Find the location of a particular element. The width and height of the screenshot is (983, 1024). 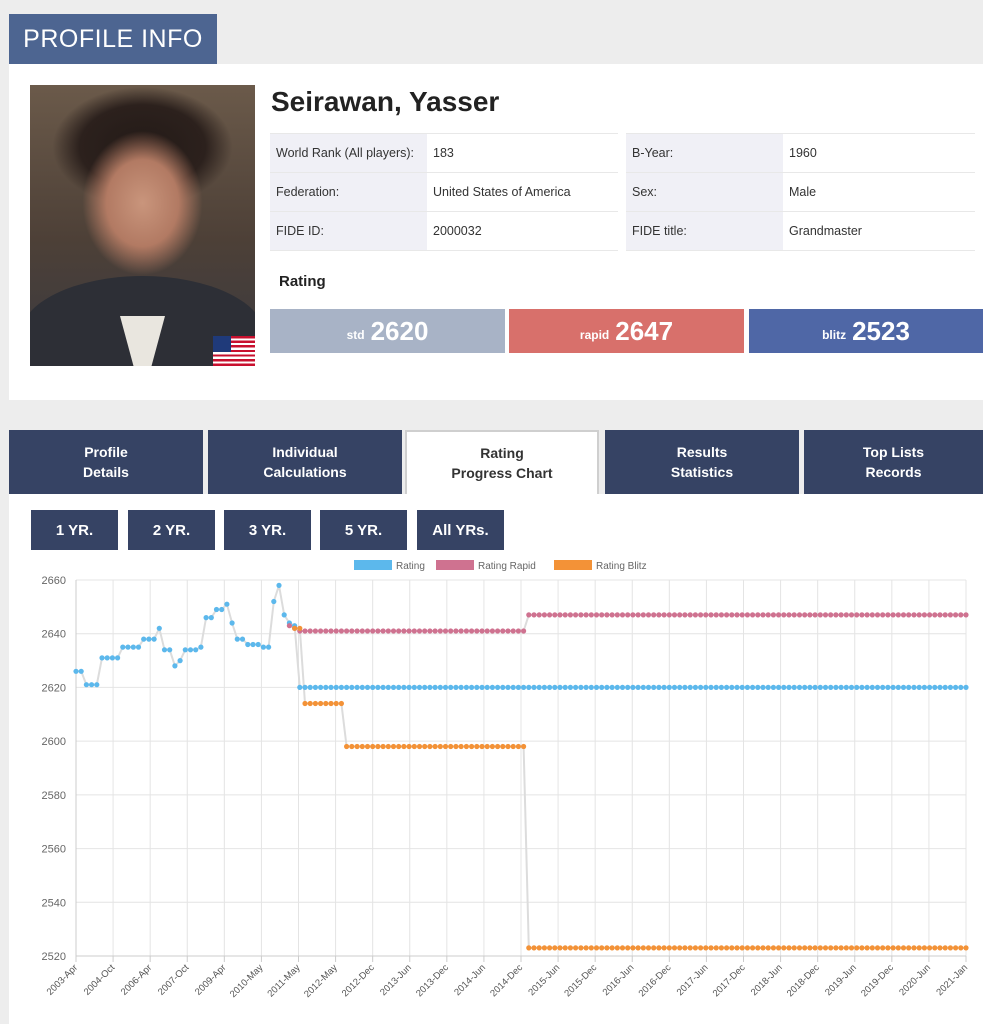

tab-rating-progress-chart: Rating Progress Chart is located at coordinates (502, 462).